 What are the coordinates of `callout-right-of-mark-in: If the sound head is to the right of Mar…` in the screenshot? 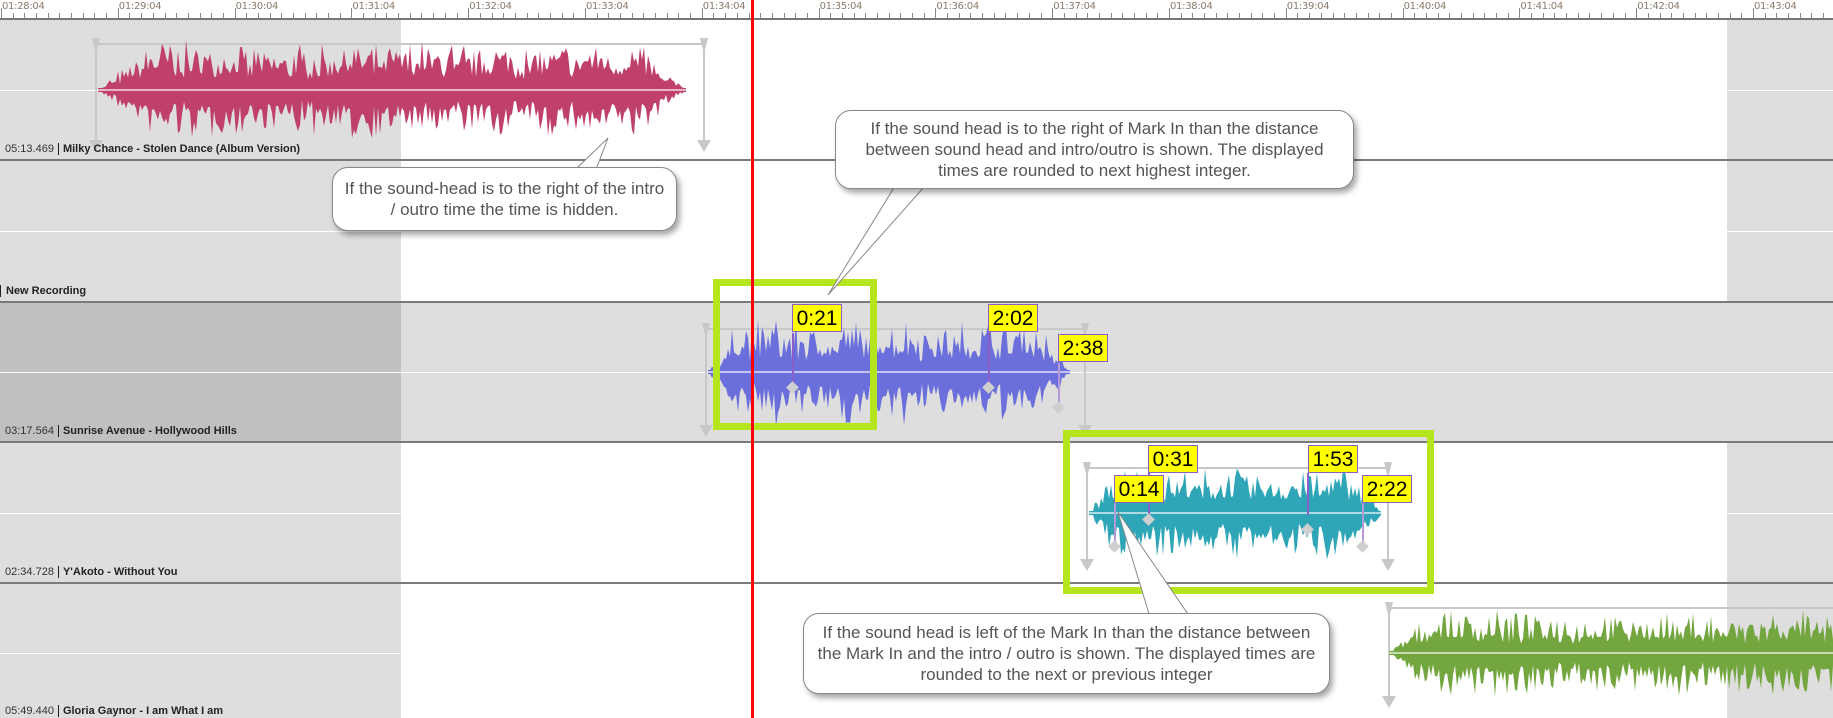 It's located at (1094, 149).